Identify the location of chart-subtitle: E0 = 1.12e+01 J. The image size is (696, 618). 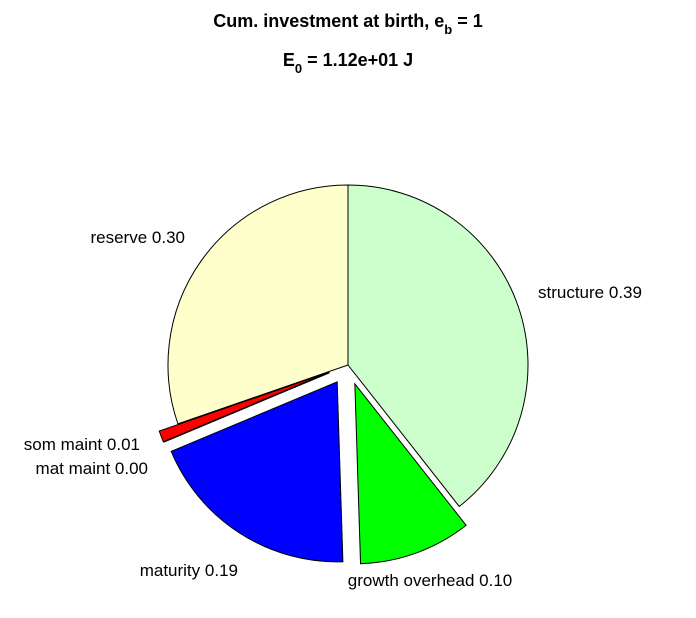
(348, 63).